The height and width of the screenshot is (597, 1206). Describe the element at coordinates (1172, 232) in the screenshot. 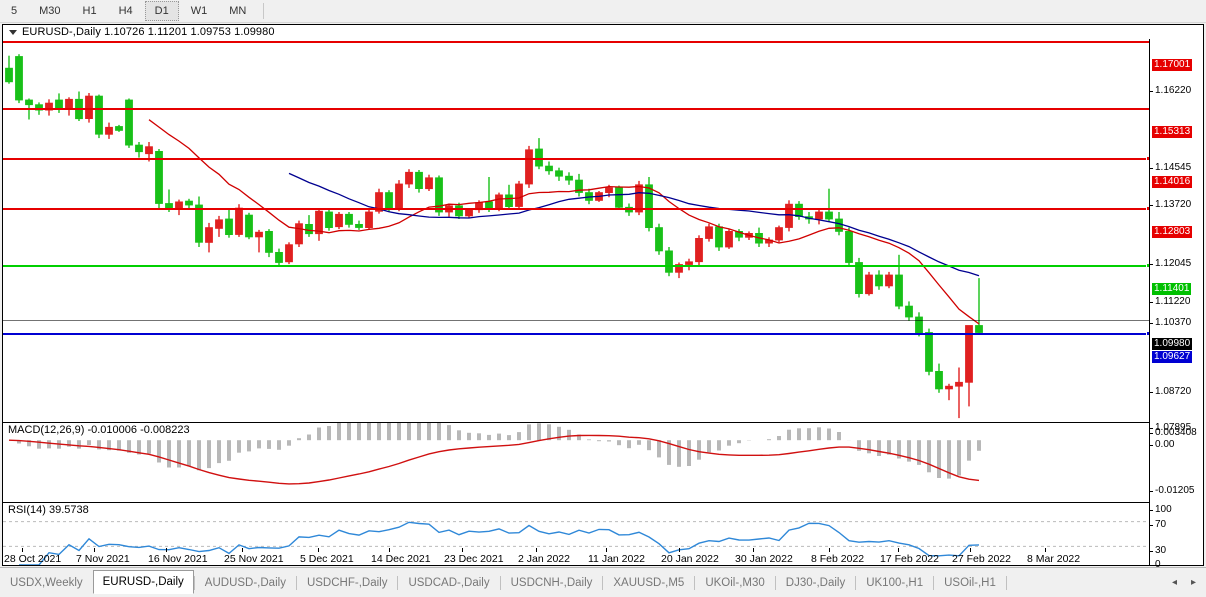

I see `level-label-resistance: 1.12803` at that location.